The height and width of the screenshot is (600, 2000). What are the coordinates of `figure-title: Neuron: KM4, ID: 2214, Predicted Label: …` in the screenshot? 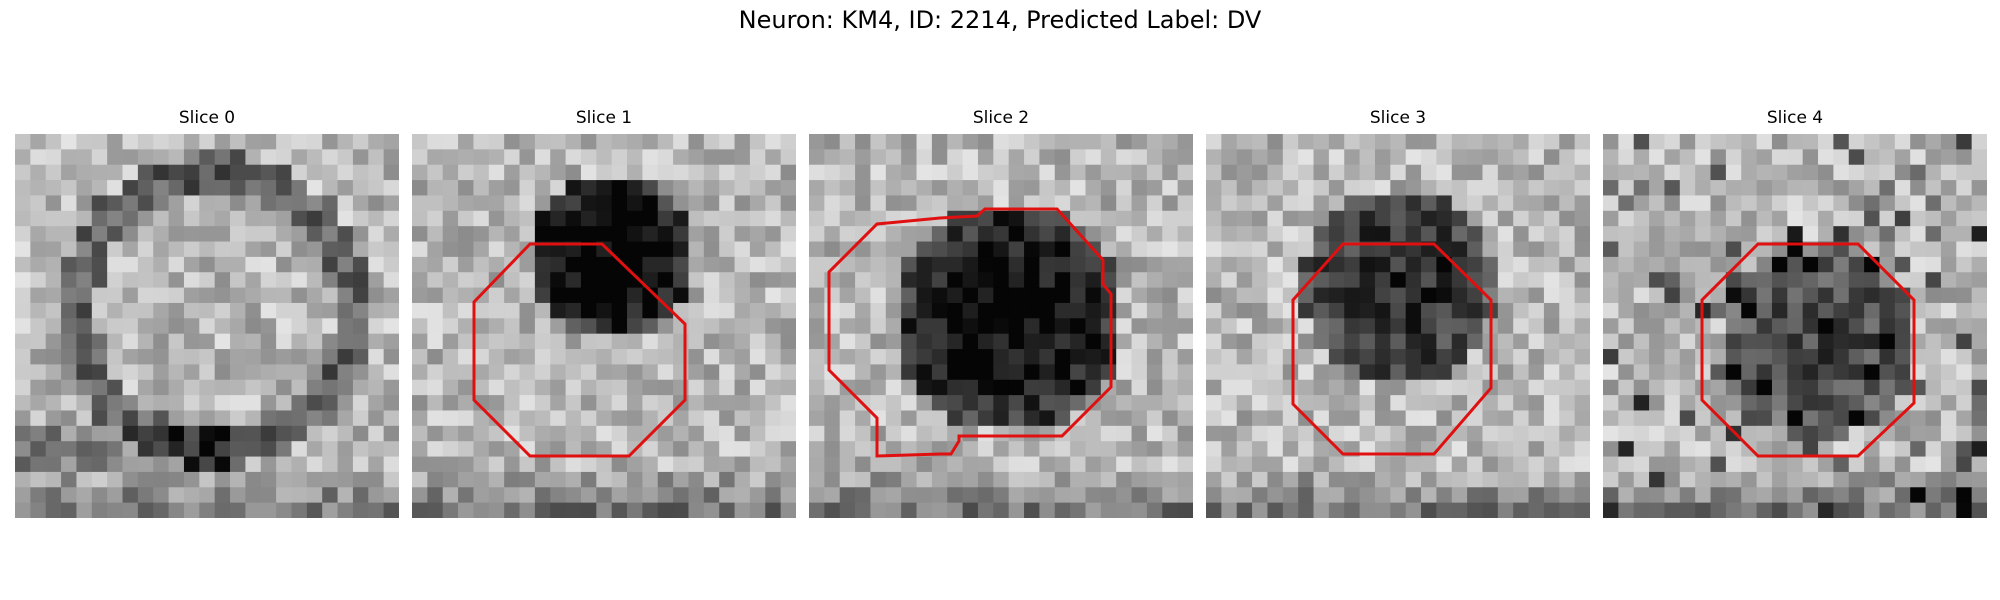 It's located at (1000, 20).